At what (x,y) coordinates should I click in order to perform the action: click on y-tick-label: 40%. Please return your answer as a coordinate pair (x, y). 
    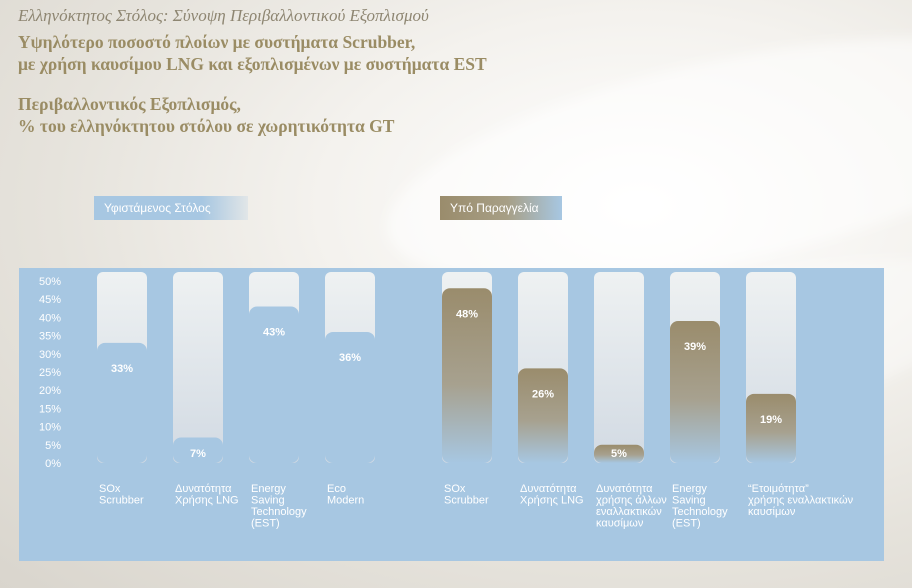
    Looking at the image, I should click on (50, 318).